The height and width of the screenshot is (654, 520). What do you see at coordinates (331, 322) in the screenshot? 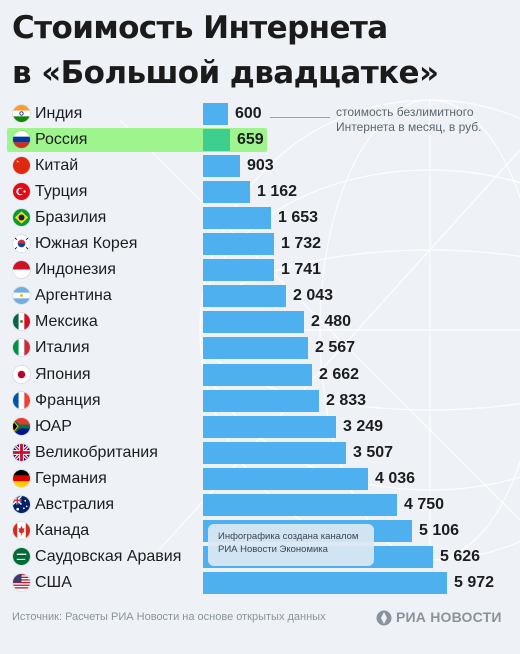
I see `value-label: 2 480` at bounding box center [331, 322].